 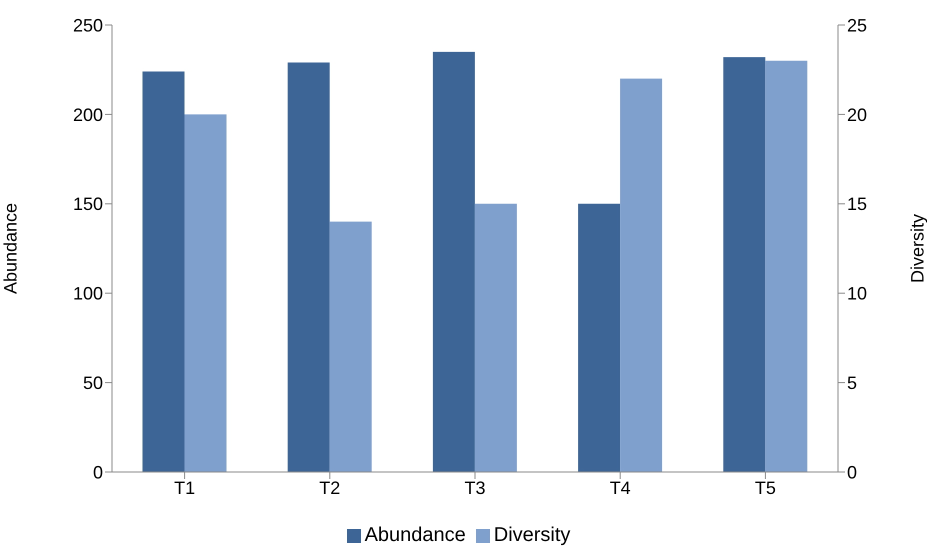 What do you see at coordinates (92, 382) in the screenshot?
I see `y-tick-label: 50` at bounding box center [92, 382].